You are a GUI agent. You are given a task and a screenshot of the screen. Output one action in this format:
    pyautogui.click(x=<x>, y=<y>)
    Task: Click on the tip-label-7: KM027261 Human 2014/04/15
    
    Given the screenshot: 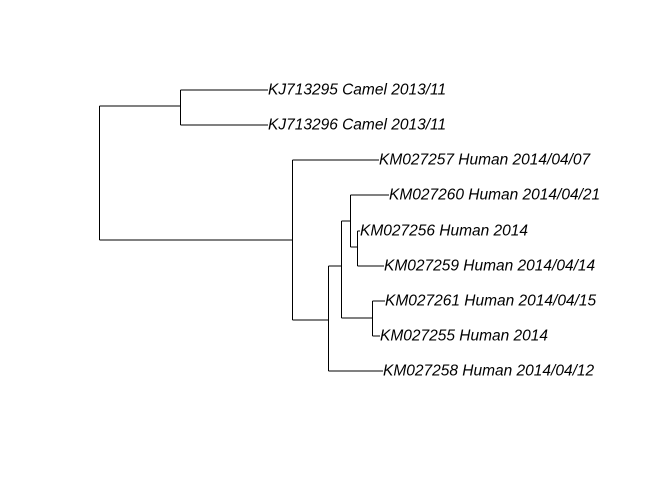 What is the action you would take?
    pyautogui.click(x=491, y=301)
    